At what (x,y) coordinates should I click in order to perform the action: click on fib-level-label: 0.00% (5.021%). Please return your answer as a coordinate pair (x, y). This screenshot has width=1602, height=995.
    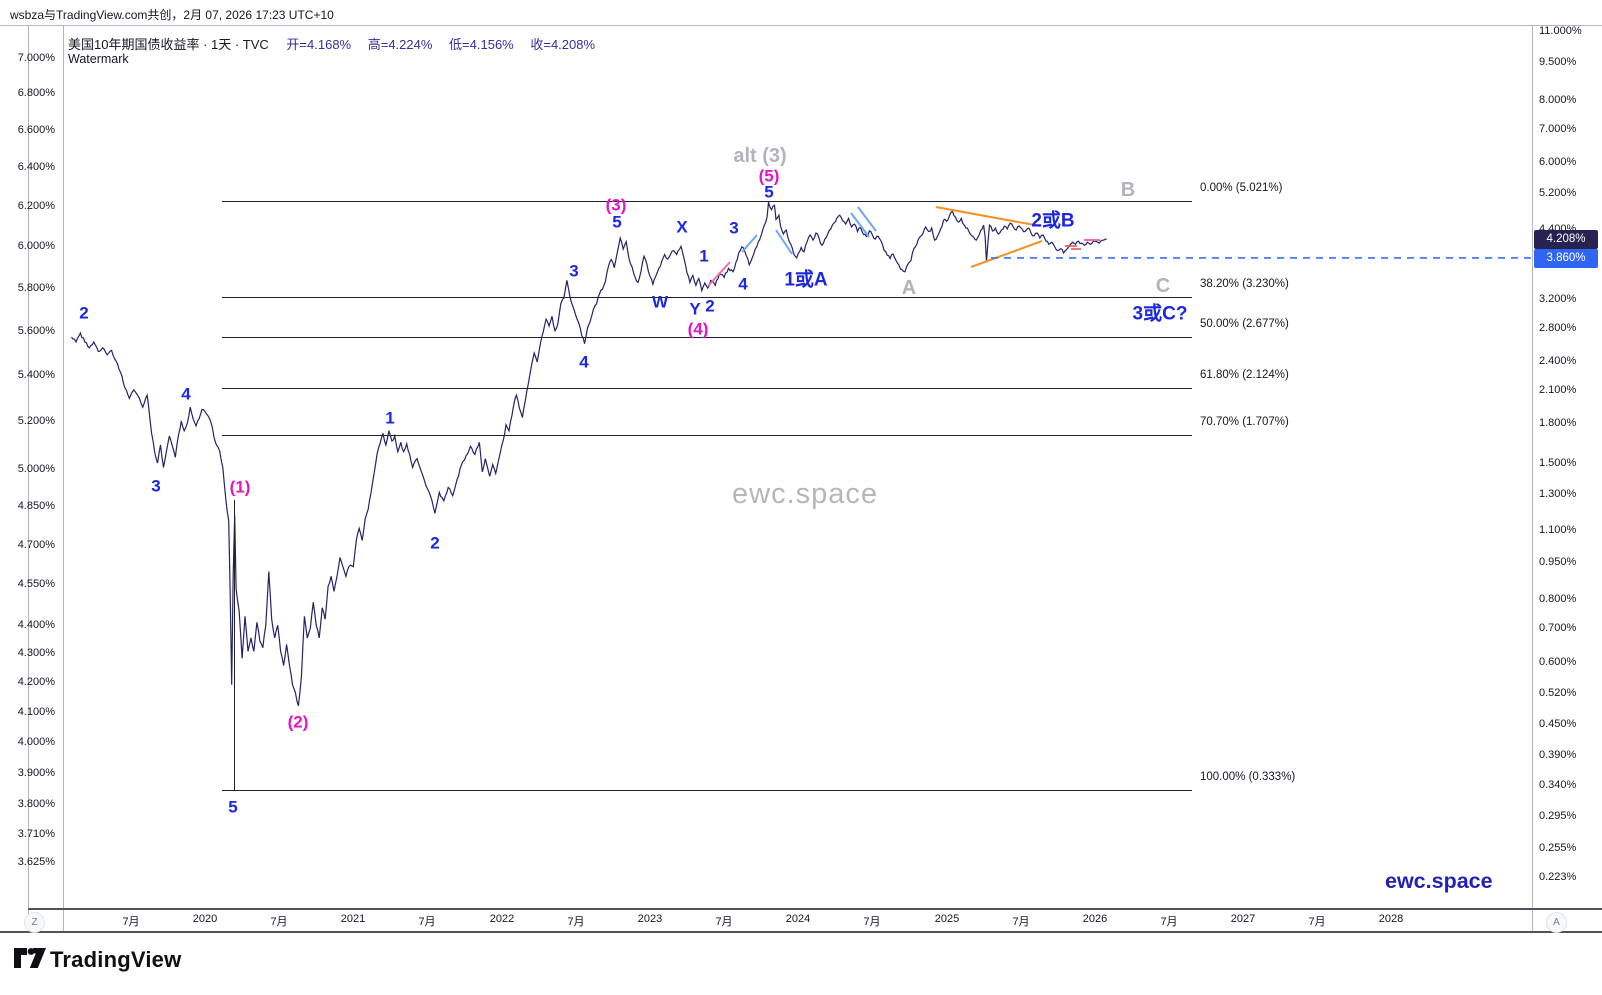
    Looking at the image, I should click on (1241, 188).